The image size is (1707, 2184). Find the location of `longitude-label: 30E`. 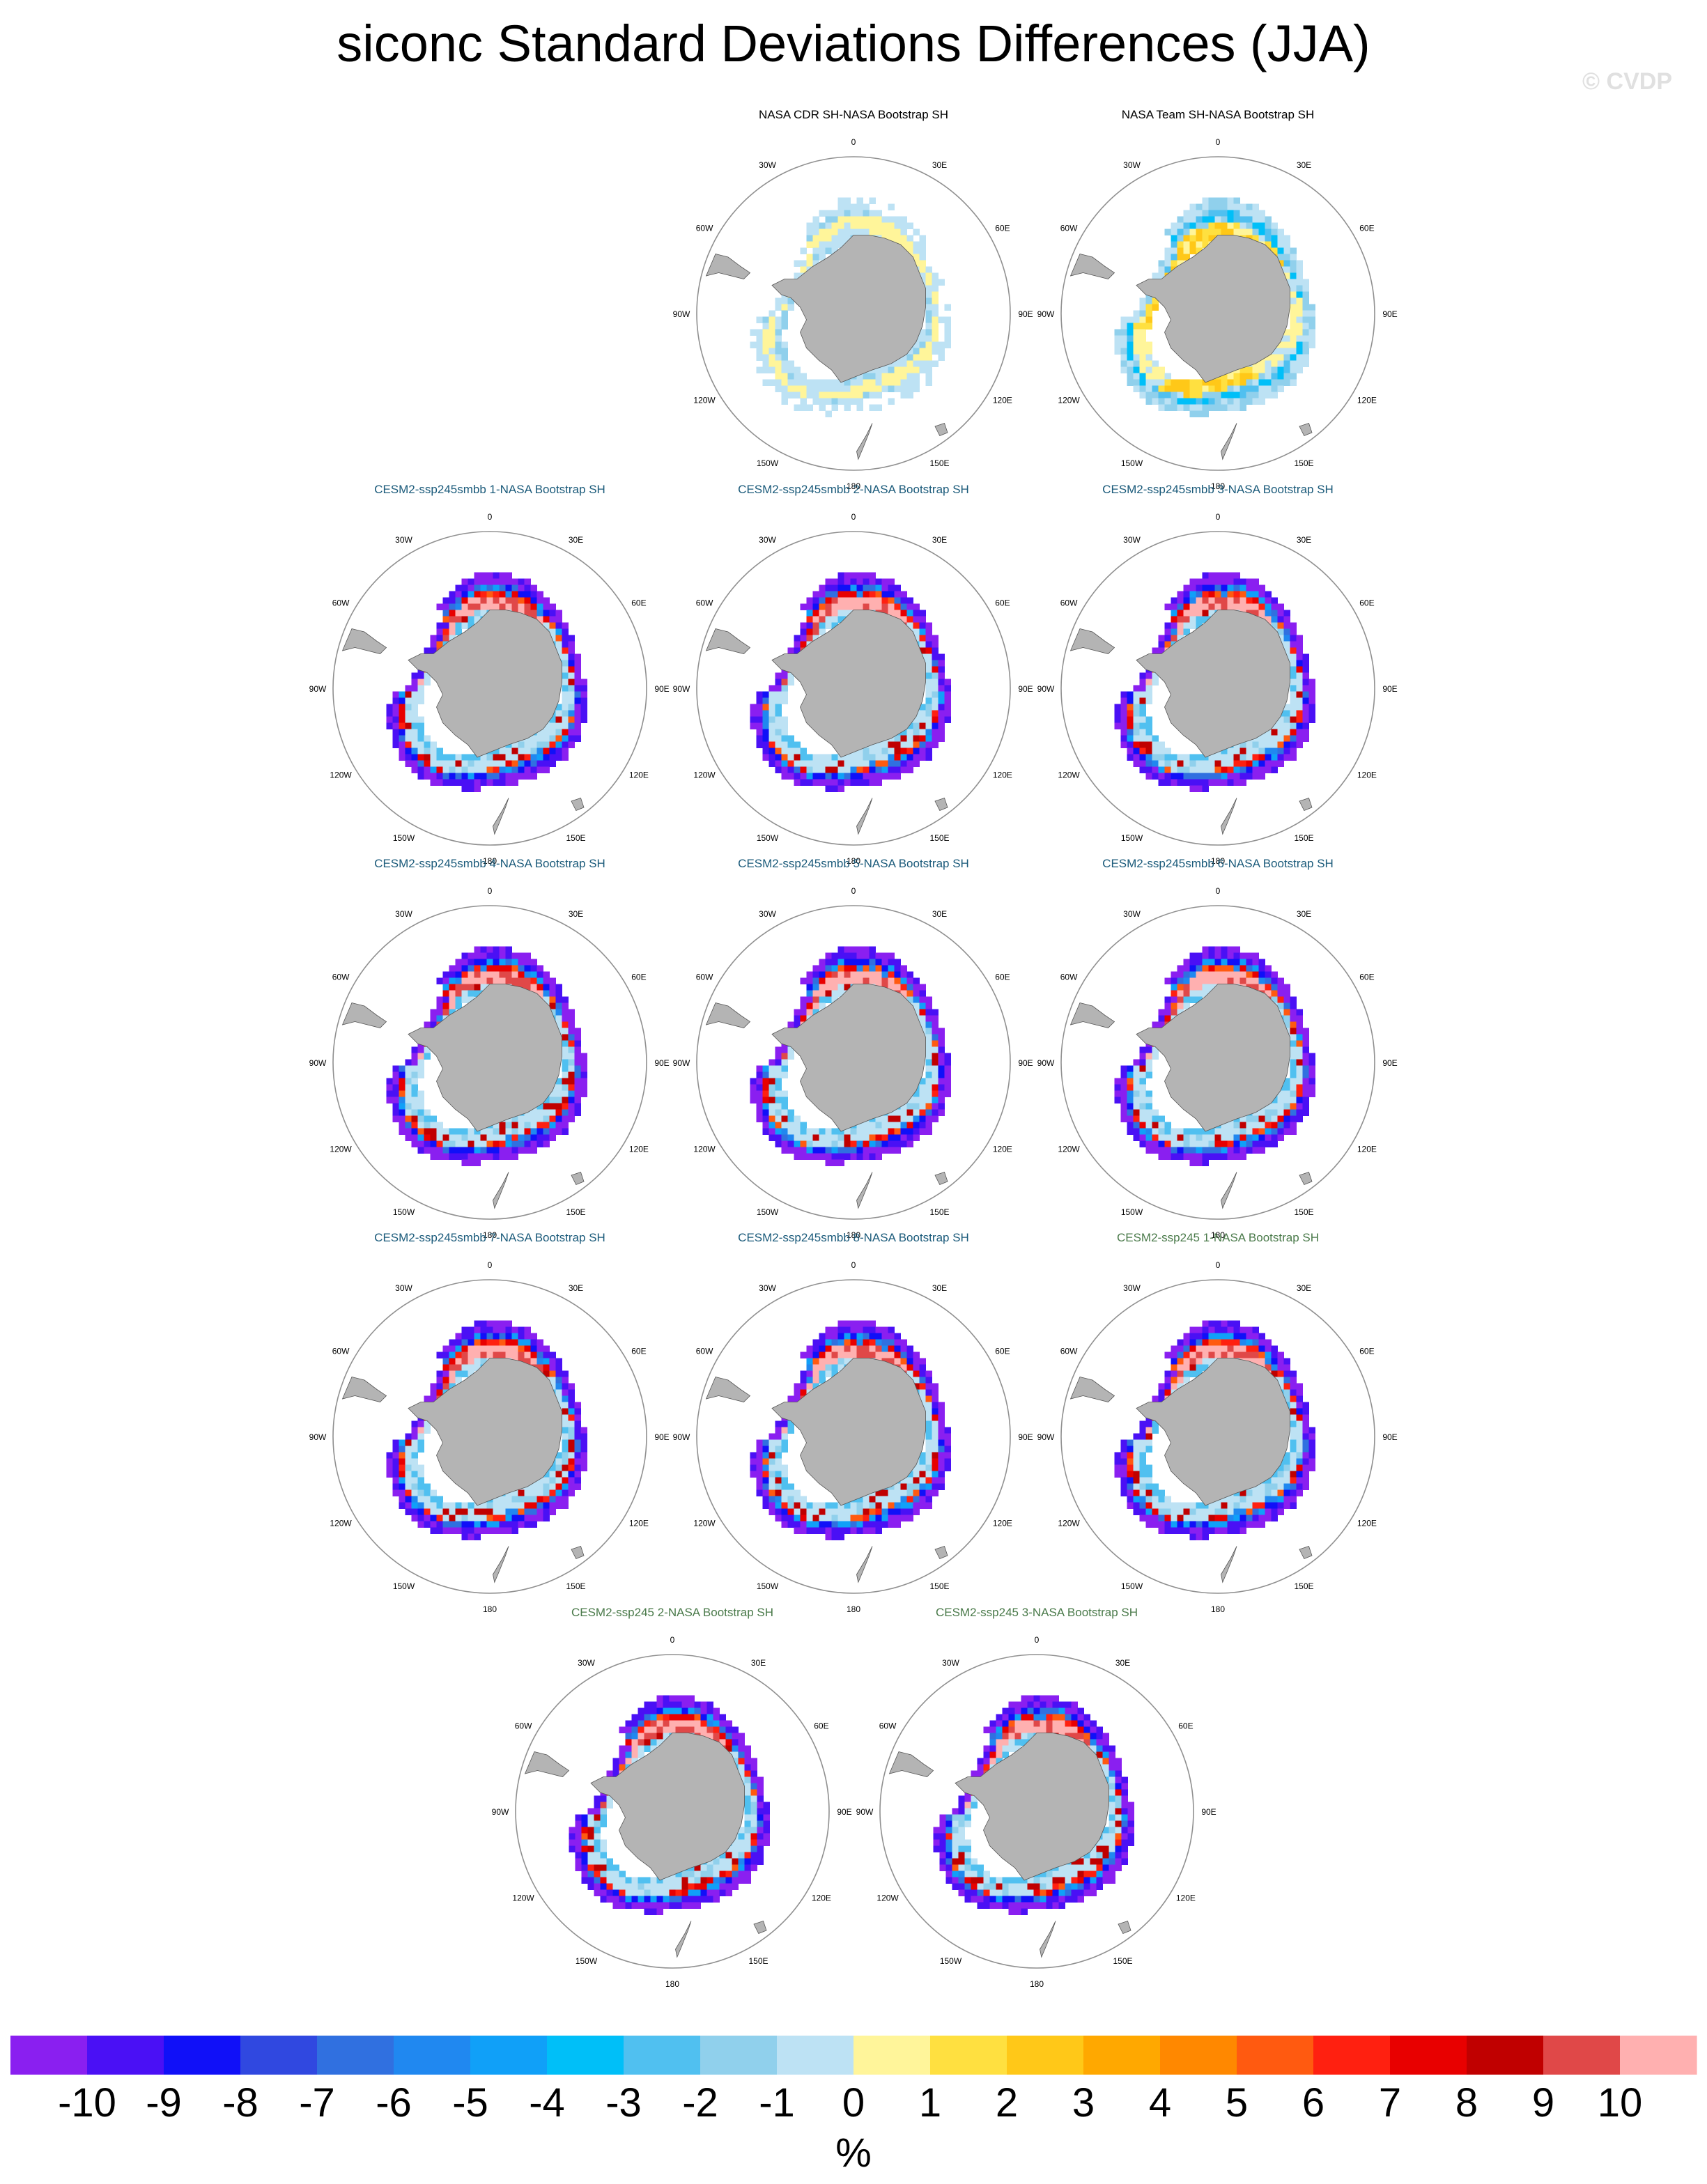

longitude-label: 30E is located at coordinates (576, 914).